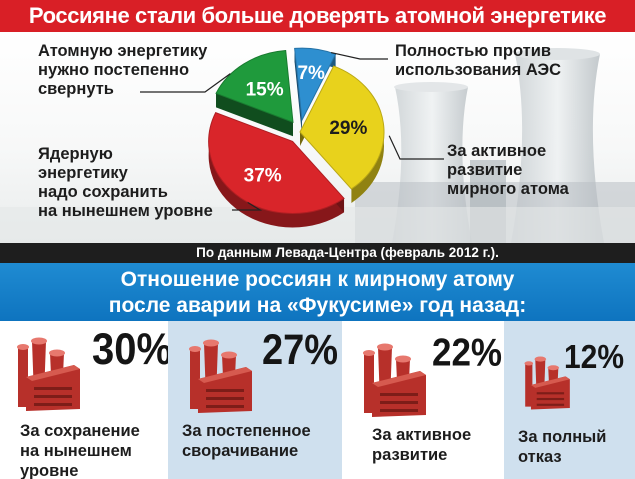  Describe the element at coordinates (497, 151) in the screenshot. I see `label-development-line-1: За активное` at that location.